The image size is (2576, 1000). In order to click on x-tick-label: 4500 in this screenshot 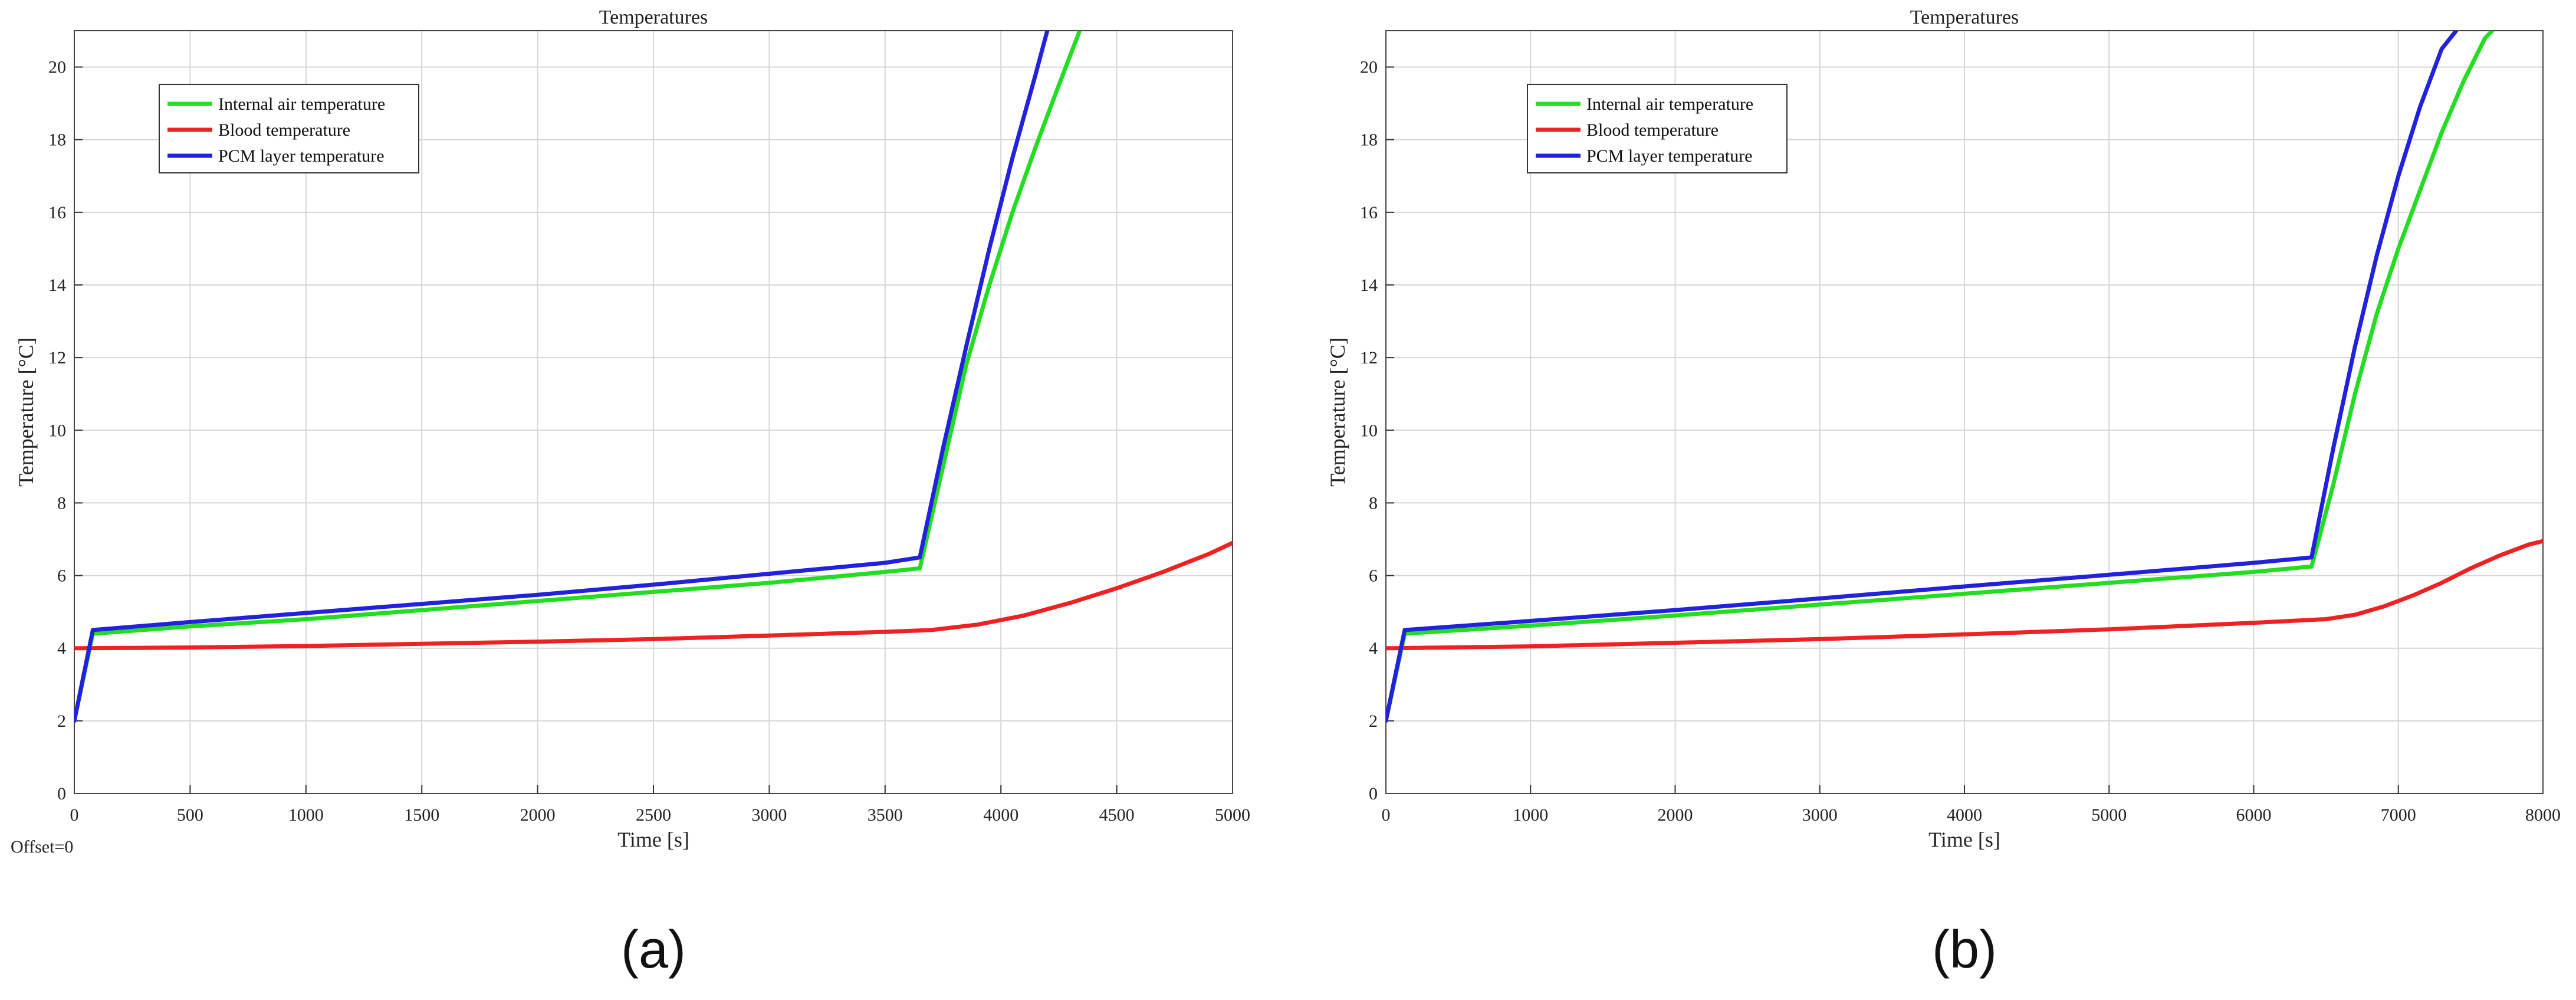, I will do `click(1117, 815)`.